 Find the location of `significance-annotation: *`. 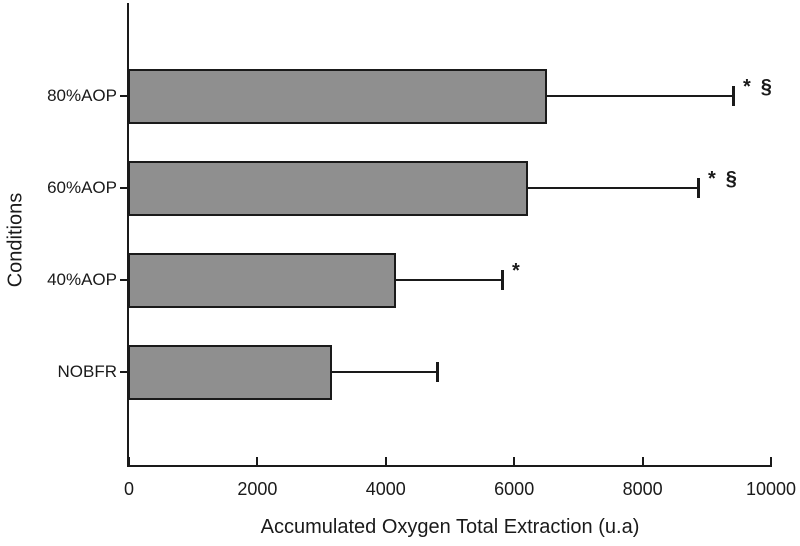

significance-annotation: * is located at coordinates (516, 271).